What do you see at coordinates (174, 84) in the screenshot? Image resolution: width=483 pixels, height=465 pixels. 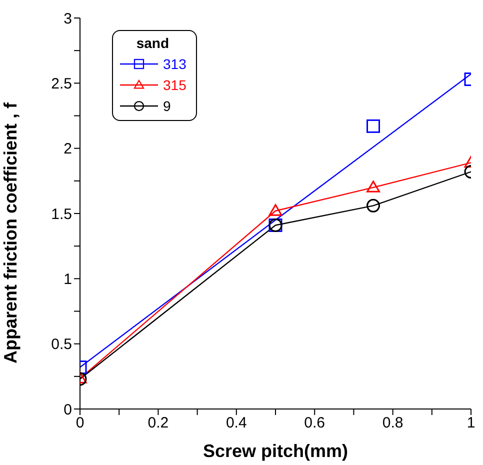 I see `legend-label: 315` at bounding box center [174, 84].